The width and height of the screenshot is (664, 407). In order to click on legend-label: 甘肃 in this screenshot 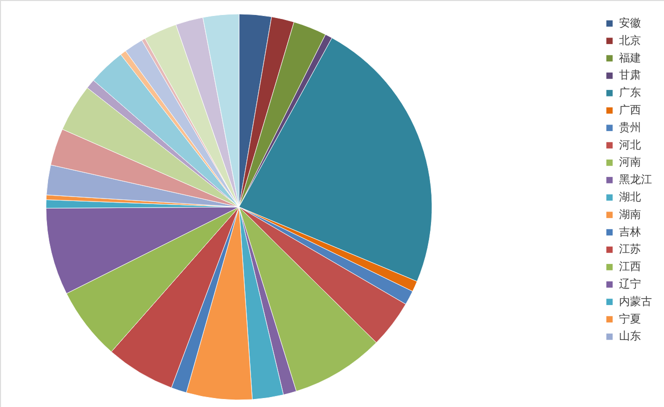, I will do `click(630, 75)`.